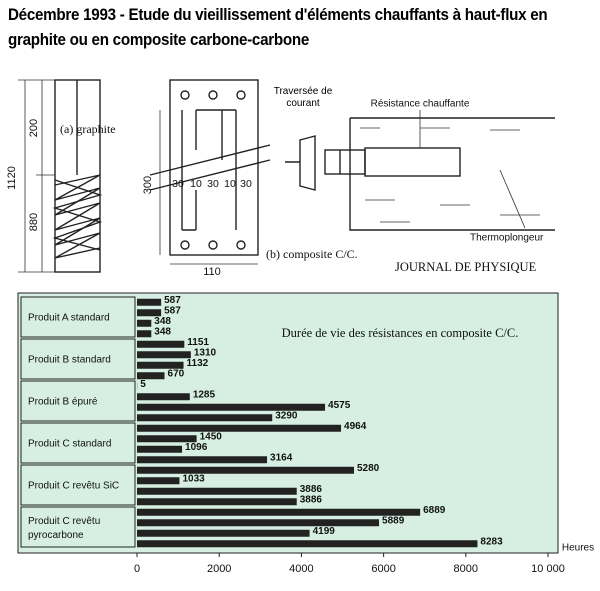  Describe the element at coordinates (176, 373) in the screenshot. I see `value-label: 670` at that location.